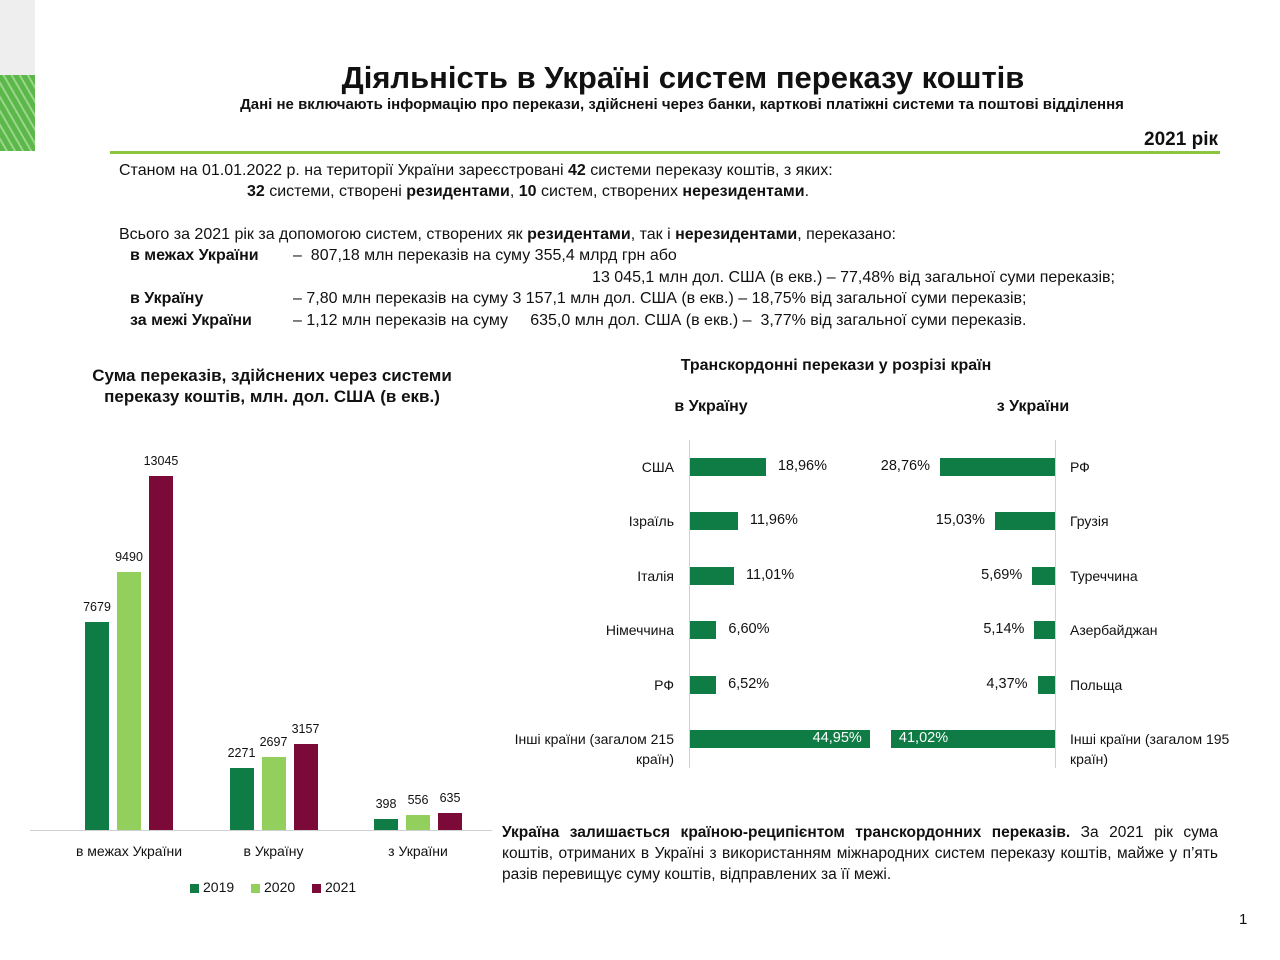 The image size is (1280, 960). What do you see at coordinates (17, 113) in the screenshot?
I see `decor-green` at bounding box center [17, 113].